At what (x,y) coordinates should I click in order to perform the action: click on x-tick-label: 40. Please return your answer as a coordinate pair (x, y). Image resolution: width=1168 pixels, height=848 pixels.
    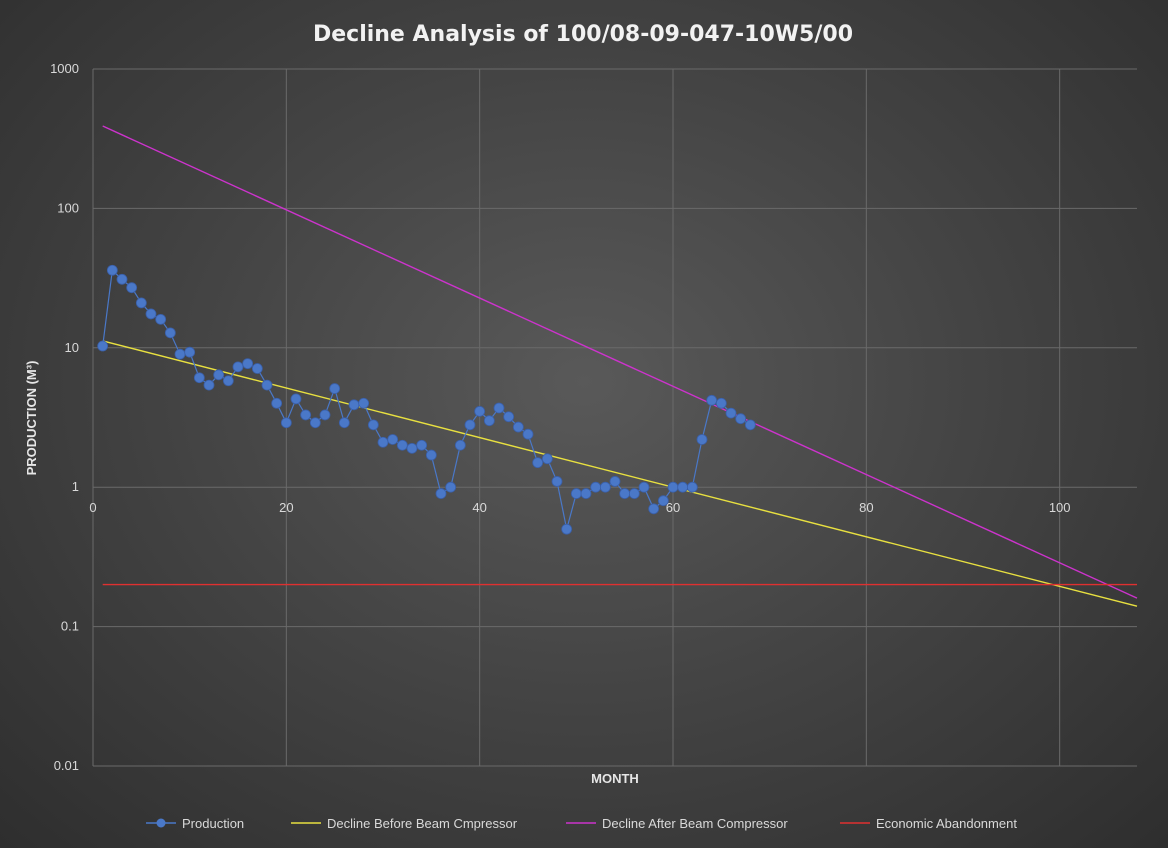
    Looking at the image, I should click on (479, 507).